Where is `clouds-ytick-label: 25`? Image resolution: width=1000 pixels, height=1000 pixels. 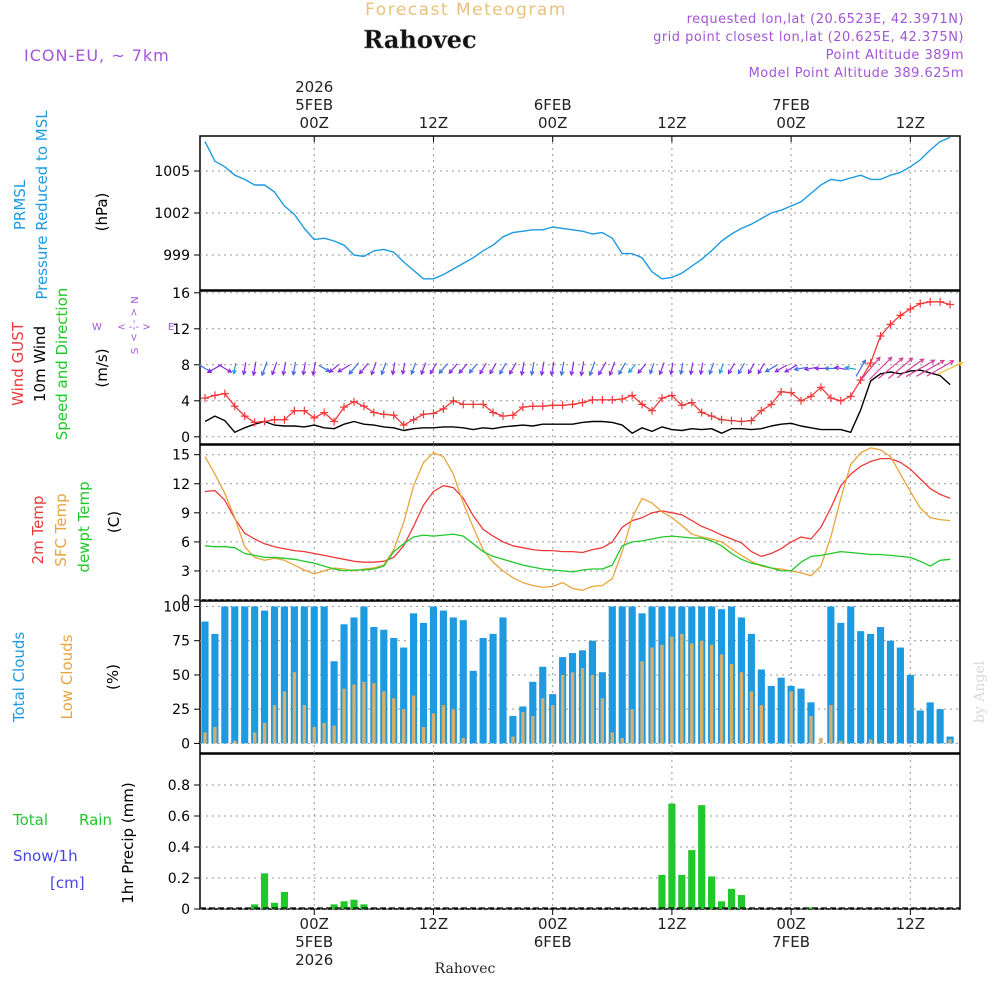
clouds-ytick-label: 25 is located at coordinates (181, 710).